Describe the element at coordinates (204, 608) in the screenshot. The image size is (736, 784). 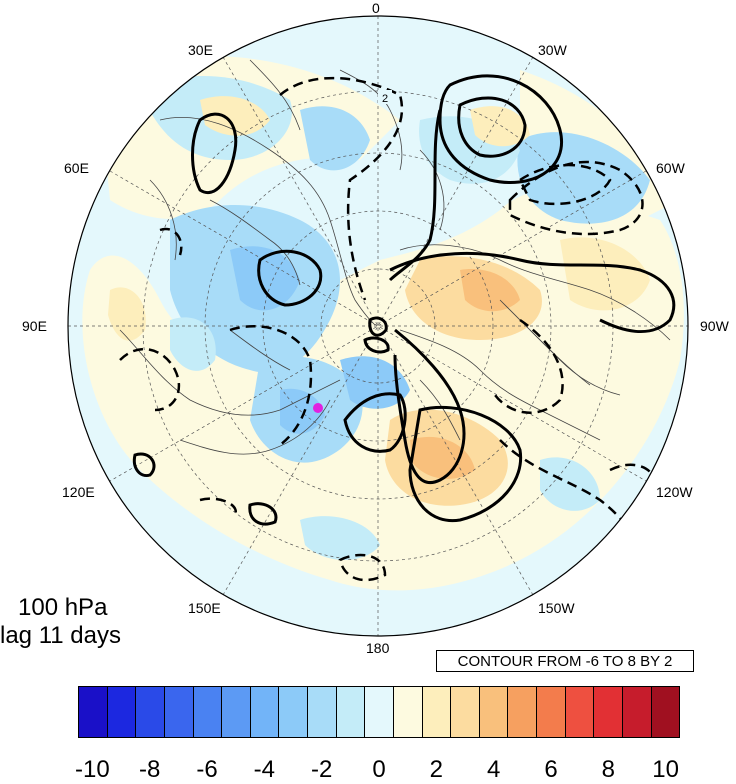
I see `lon-label-150e: 150E` at that location.